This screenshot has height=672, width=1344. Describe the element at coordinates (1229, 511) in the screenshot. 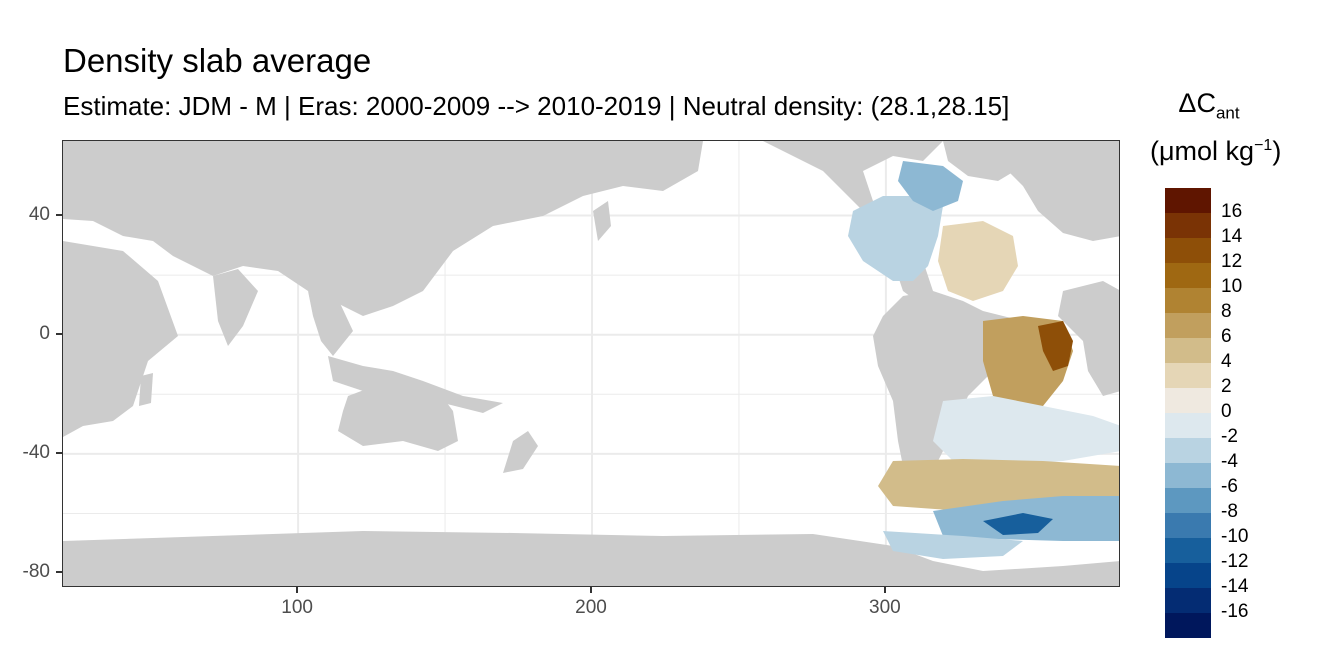

I see `legend-label: -8` at that location.